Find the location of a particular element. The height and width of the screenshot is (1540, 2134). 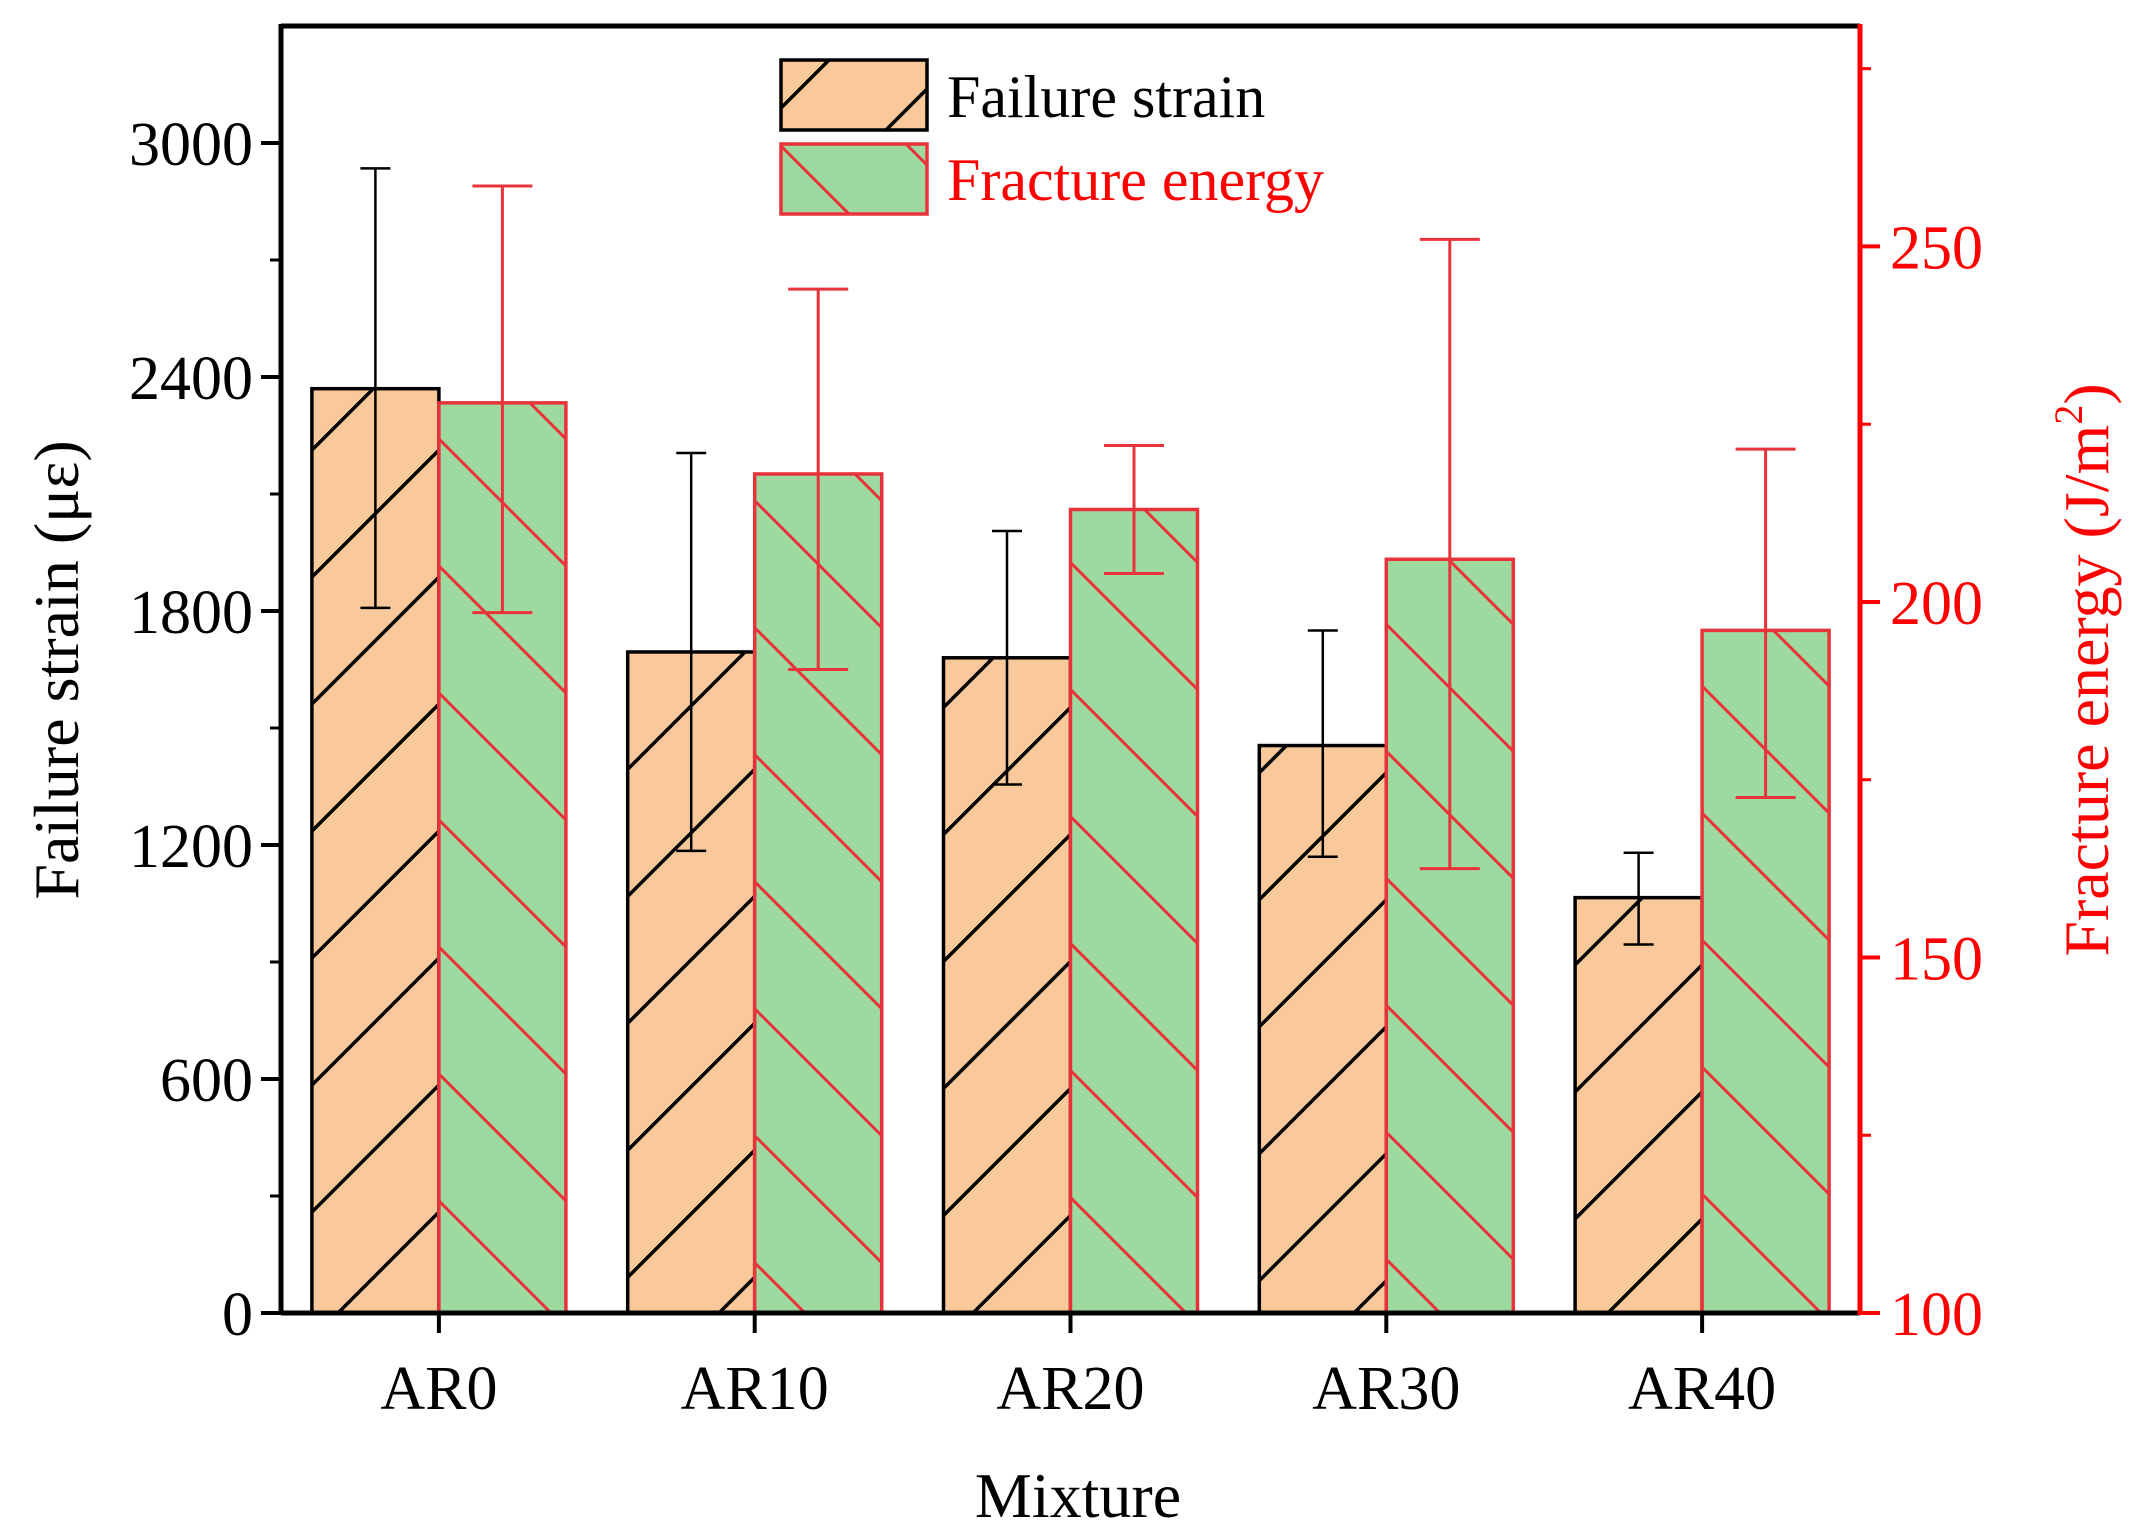

right-axis-title-sup: 2 is located at coordinates (2068, 415).